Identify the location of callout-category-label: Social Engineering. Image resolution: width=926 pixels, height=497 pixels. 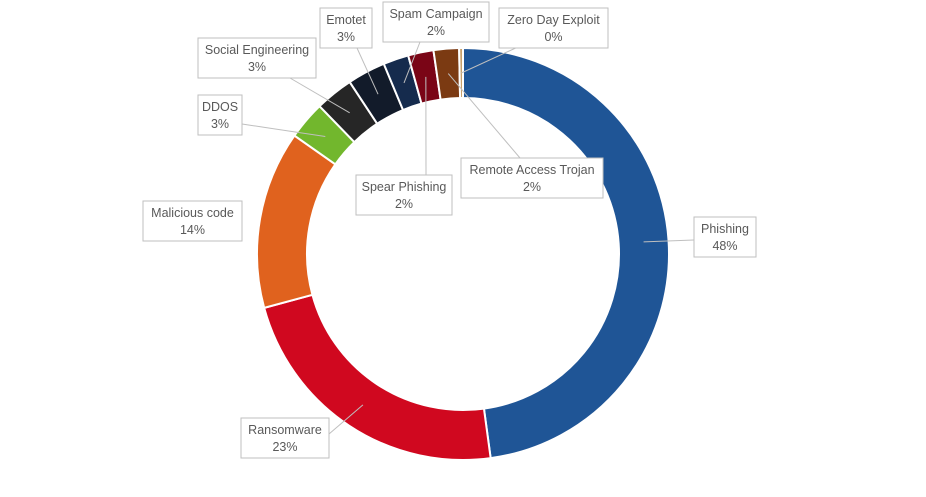
(257, 50).